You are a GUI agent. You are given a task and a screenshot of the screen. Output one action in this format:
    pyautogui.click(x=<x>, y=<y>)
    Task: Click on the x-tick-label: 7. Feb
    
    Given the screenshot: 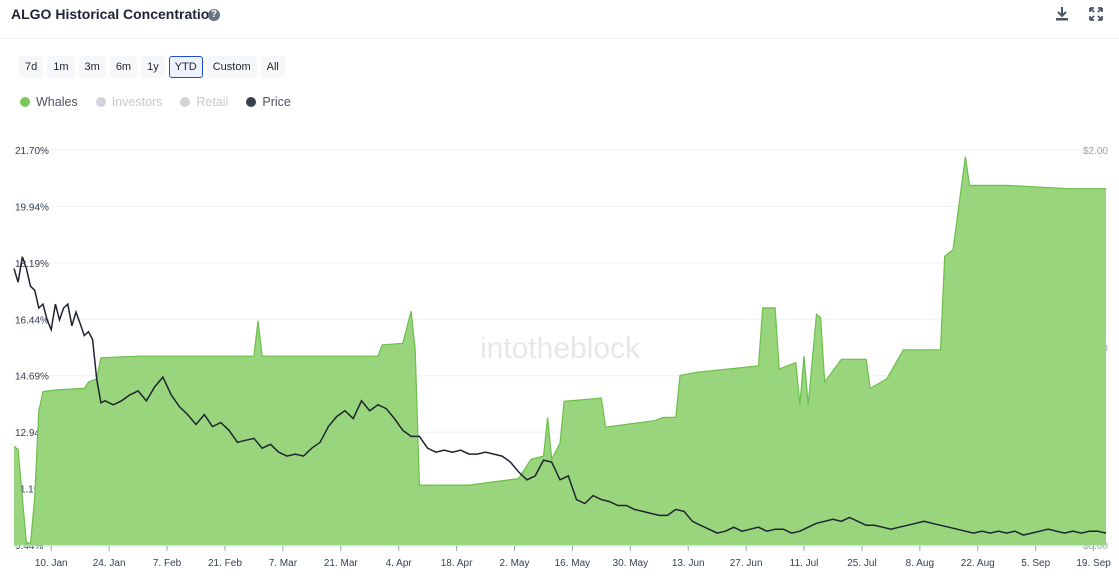 What is the action you would take?
    pyautogui.click(x=167, y=563)
    